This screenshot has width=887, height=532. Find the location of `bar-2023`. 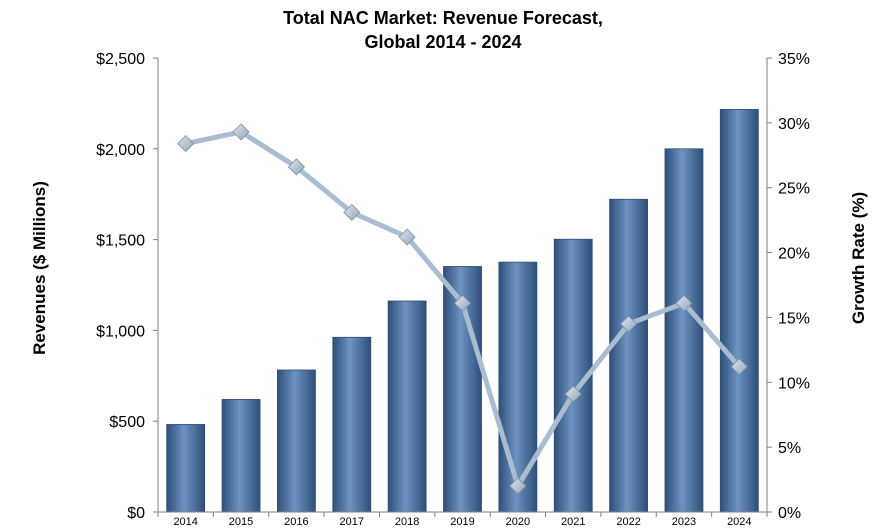

bar-2023 is located at coordinates (684, 330).